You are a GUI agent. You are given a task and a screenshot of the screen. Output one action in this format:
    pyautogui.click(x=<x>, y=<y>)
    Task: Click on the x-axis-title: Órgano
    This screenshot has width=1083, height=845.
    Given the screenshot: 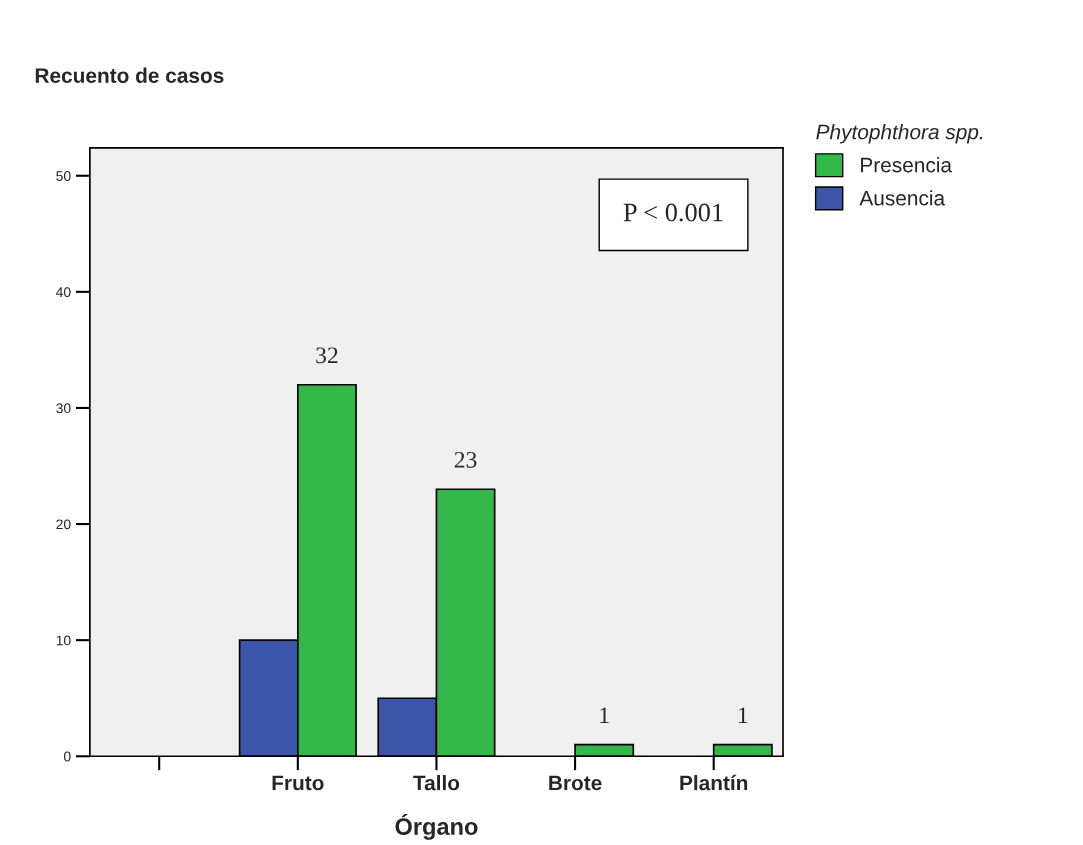 What is the action you would take?
    pyautogui.click(x=436, y=826)
    